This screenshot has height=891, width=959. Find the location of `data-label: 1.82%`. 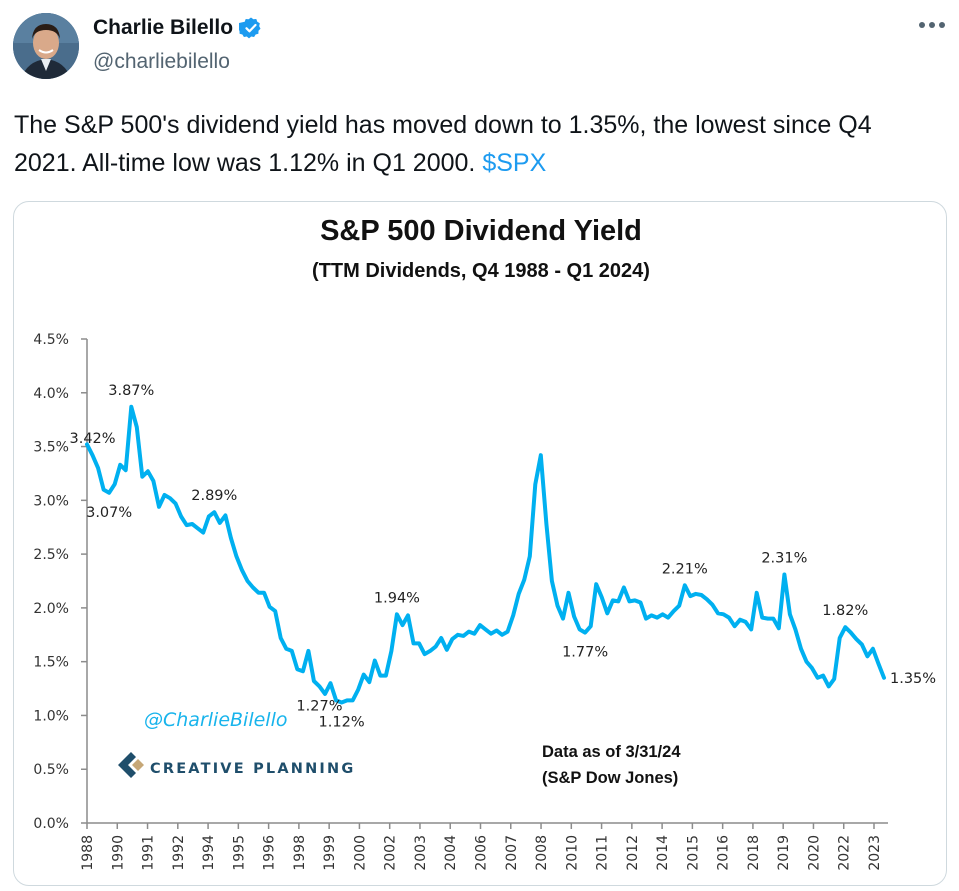

data-label: 1.82% is located at coordinates (845, 611).